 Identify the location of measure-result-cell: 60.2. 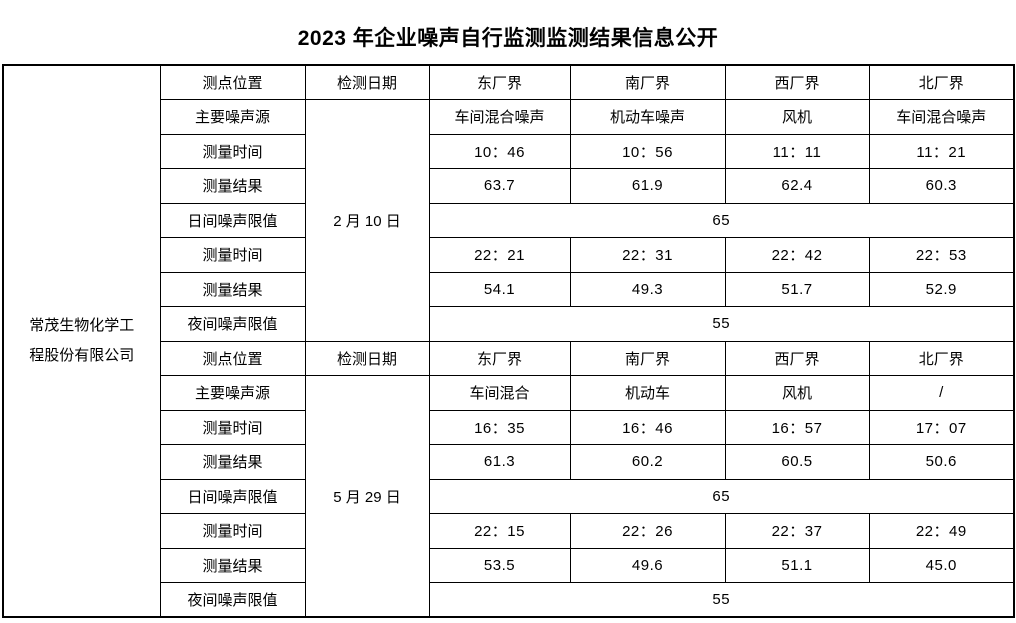
(647, 462).